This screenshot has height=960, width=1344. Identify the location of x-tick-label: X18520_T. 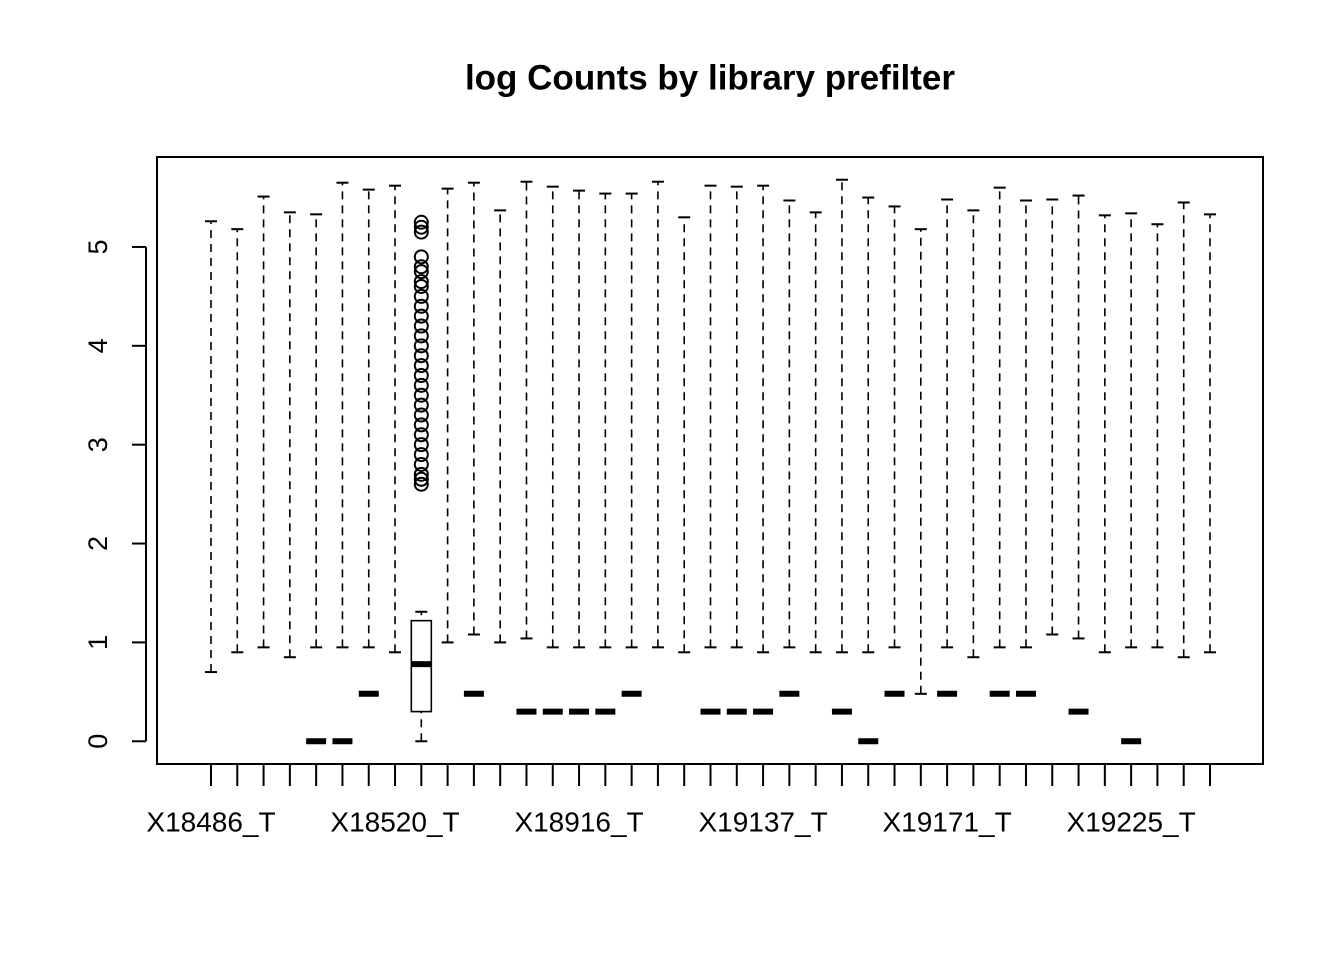
(394, 821).